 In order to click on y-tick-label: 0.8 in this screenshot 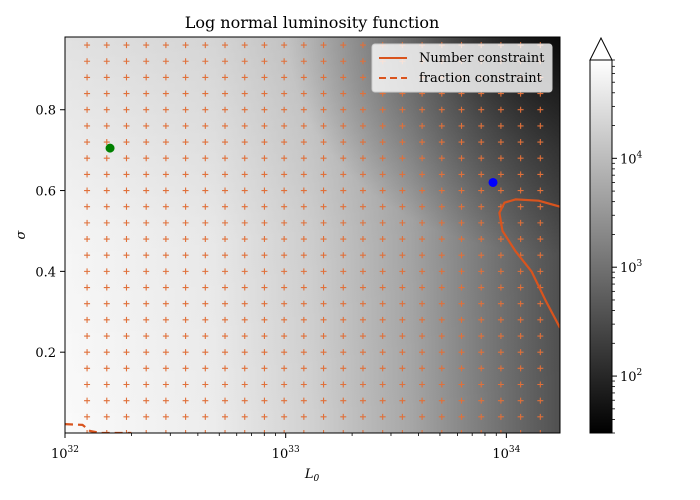, I will do `click(45, 111)`.